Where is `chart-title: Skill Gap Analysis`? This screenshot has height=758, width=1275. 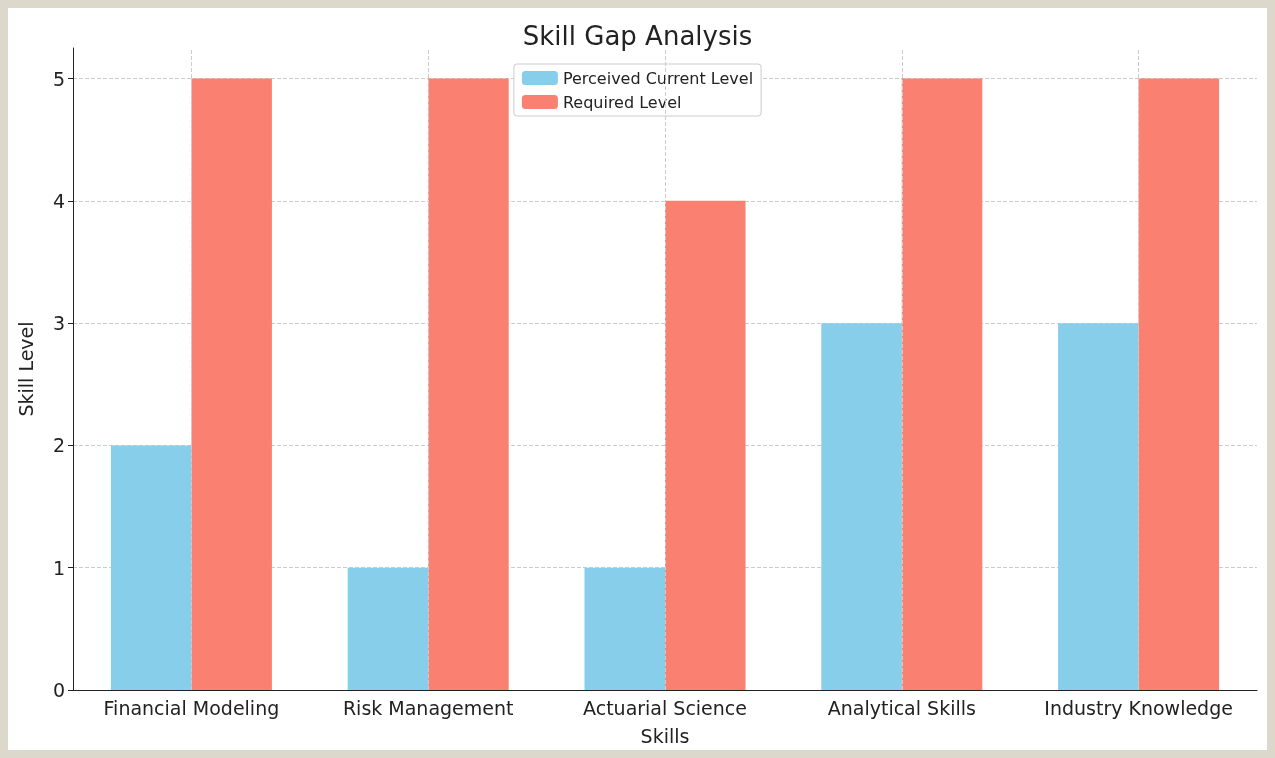 chart-title: Skill Gap Analysis is located at coordinates (637, 36).